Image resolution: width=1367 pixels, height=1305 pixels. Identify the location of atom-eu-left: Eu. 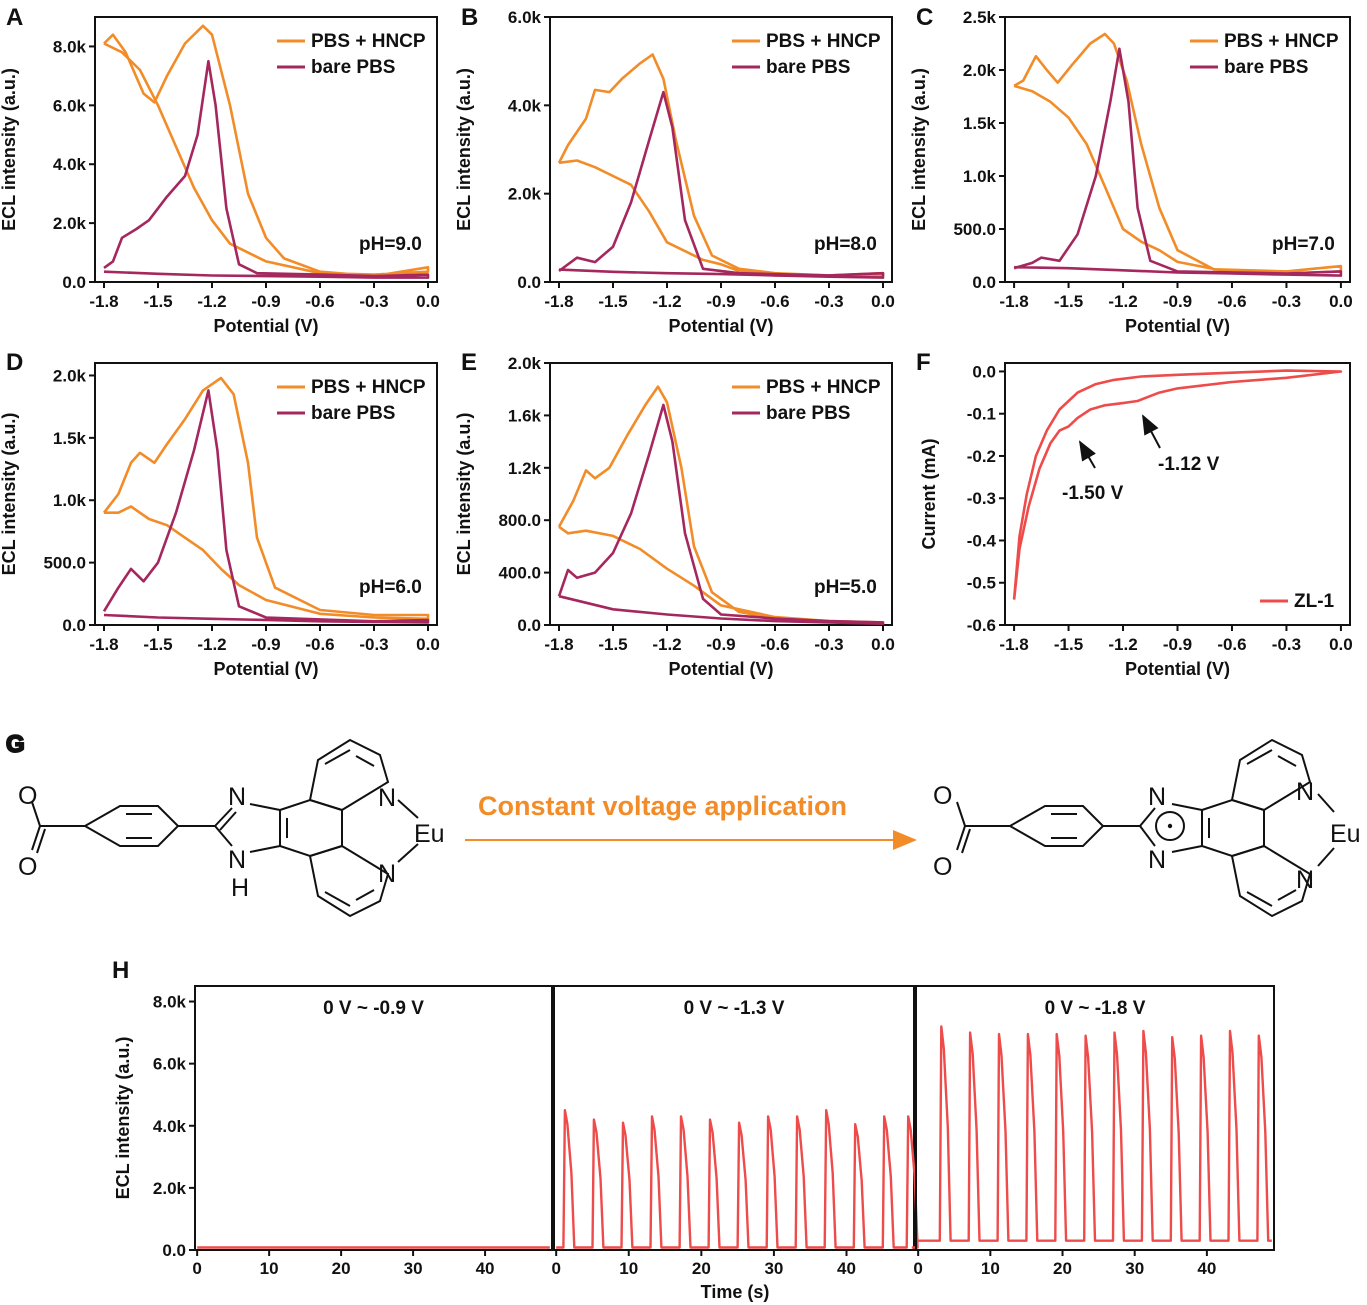
(429, 834).